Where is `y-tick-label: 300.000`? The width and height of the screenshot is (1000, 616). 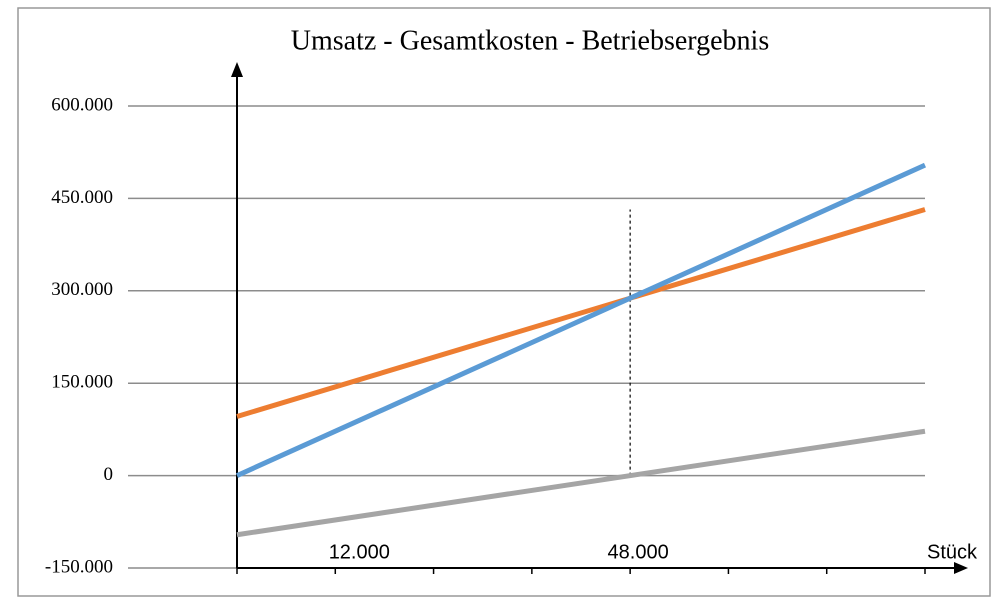 y-tick-label: 300.000 is located at coordinates (82, 289).